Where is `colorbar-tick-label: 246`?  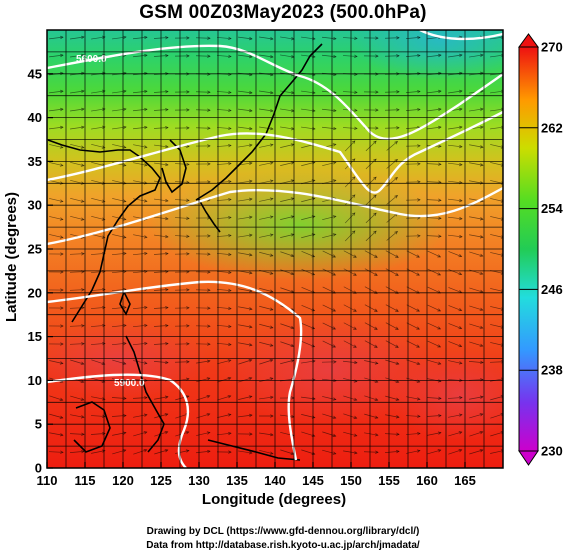 colorbar-tick-label: 246 is located at coordinates (552, 289).